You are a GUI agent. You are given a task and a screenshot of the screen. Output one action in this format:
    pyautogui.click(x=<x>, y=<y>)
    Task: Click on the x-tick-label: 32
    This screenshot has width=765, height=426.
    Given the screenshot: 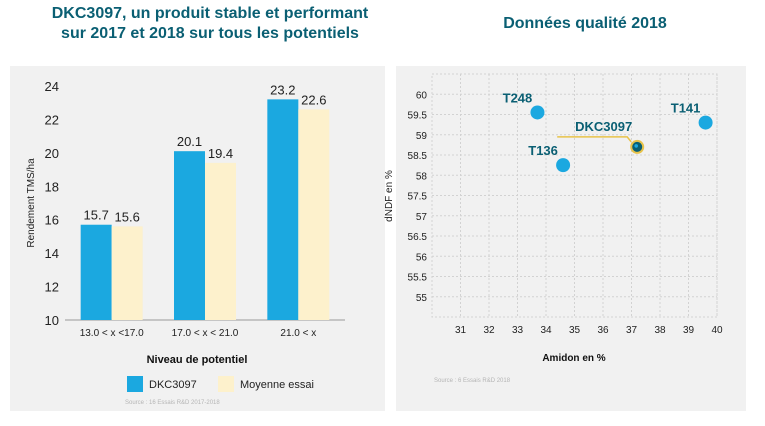 What is the action you would take?
    pyautogui.click(x=489, y=330)
    